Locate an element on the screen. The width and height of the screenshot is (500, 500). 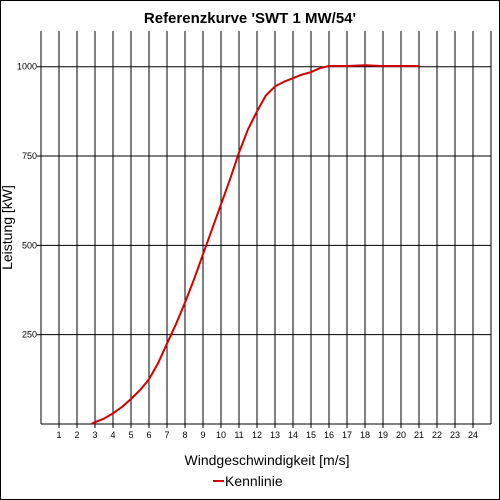
x-tick-label: 24 is located at coordinates (473, 435).